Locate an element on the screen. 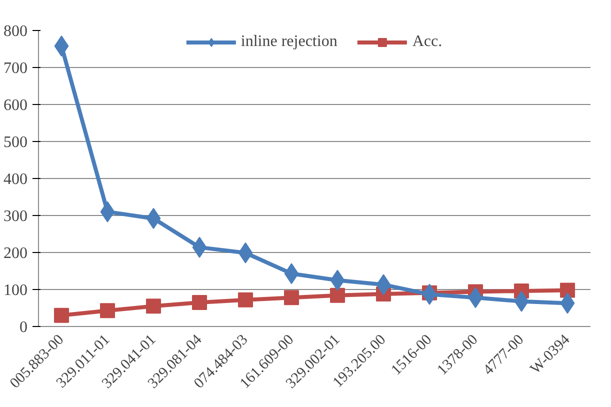  y-tick-label: 0 is located at coordinates (24, 327).